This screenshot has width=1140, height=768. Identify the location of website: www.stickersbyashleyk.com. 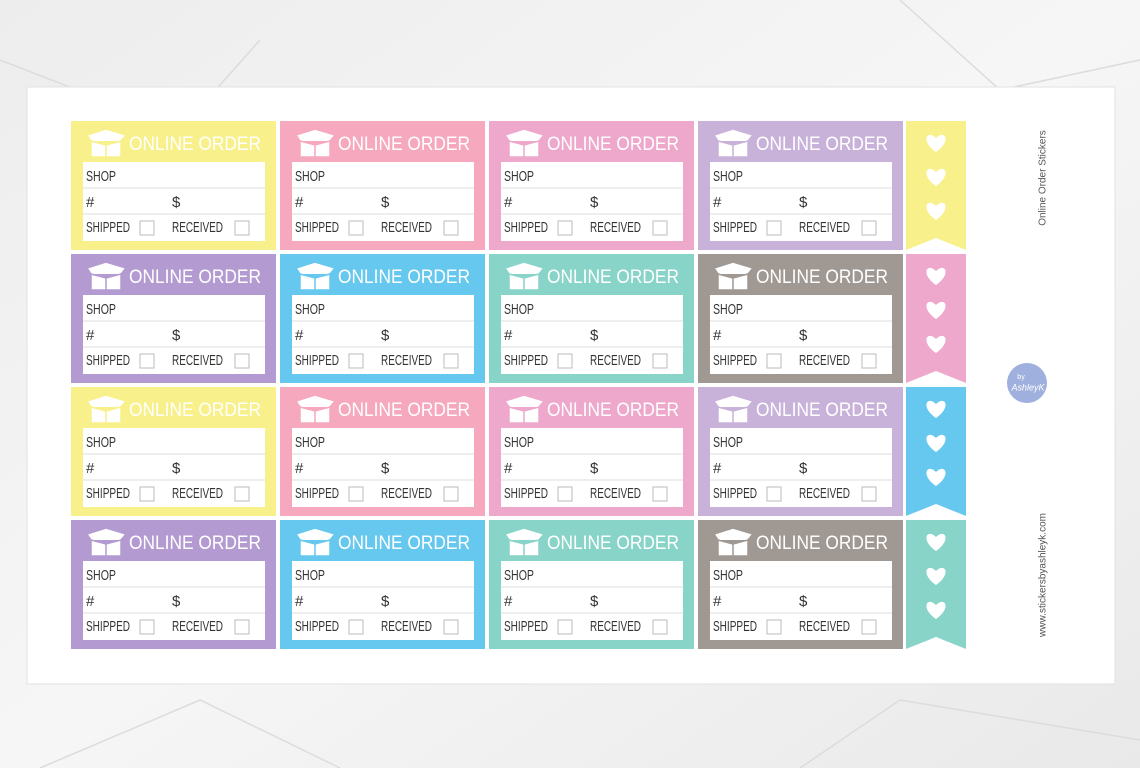
(1043, 575).